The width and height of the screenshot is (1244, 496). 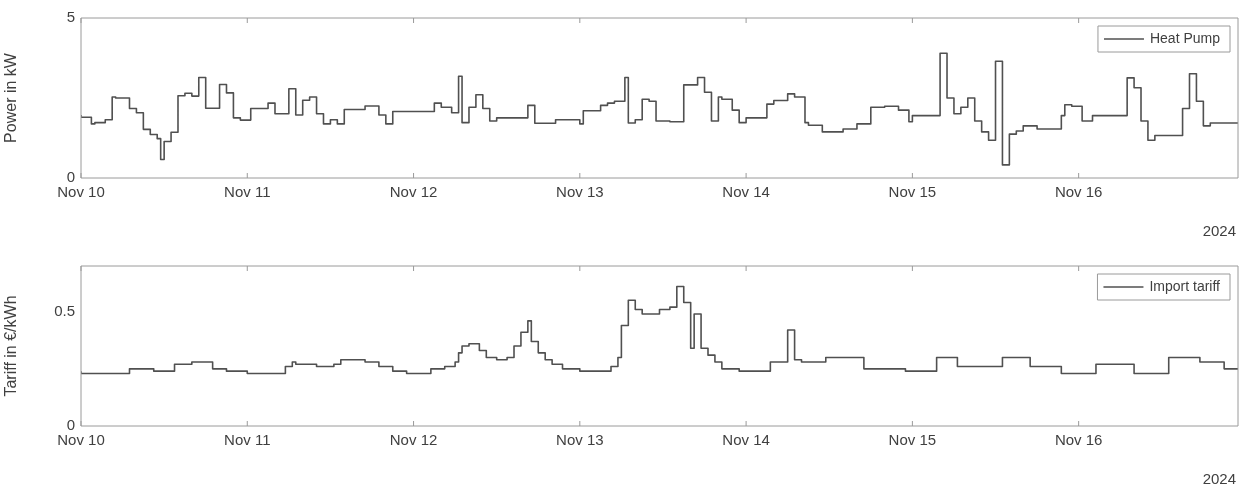 I want to click on y-axis-title: Tariff in €/kWh, so click(x=11, y=346).